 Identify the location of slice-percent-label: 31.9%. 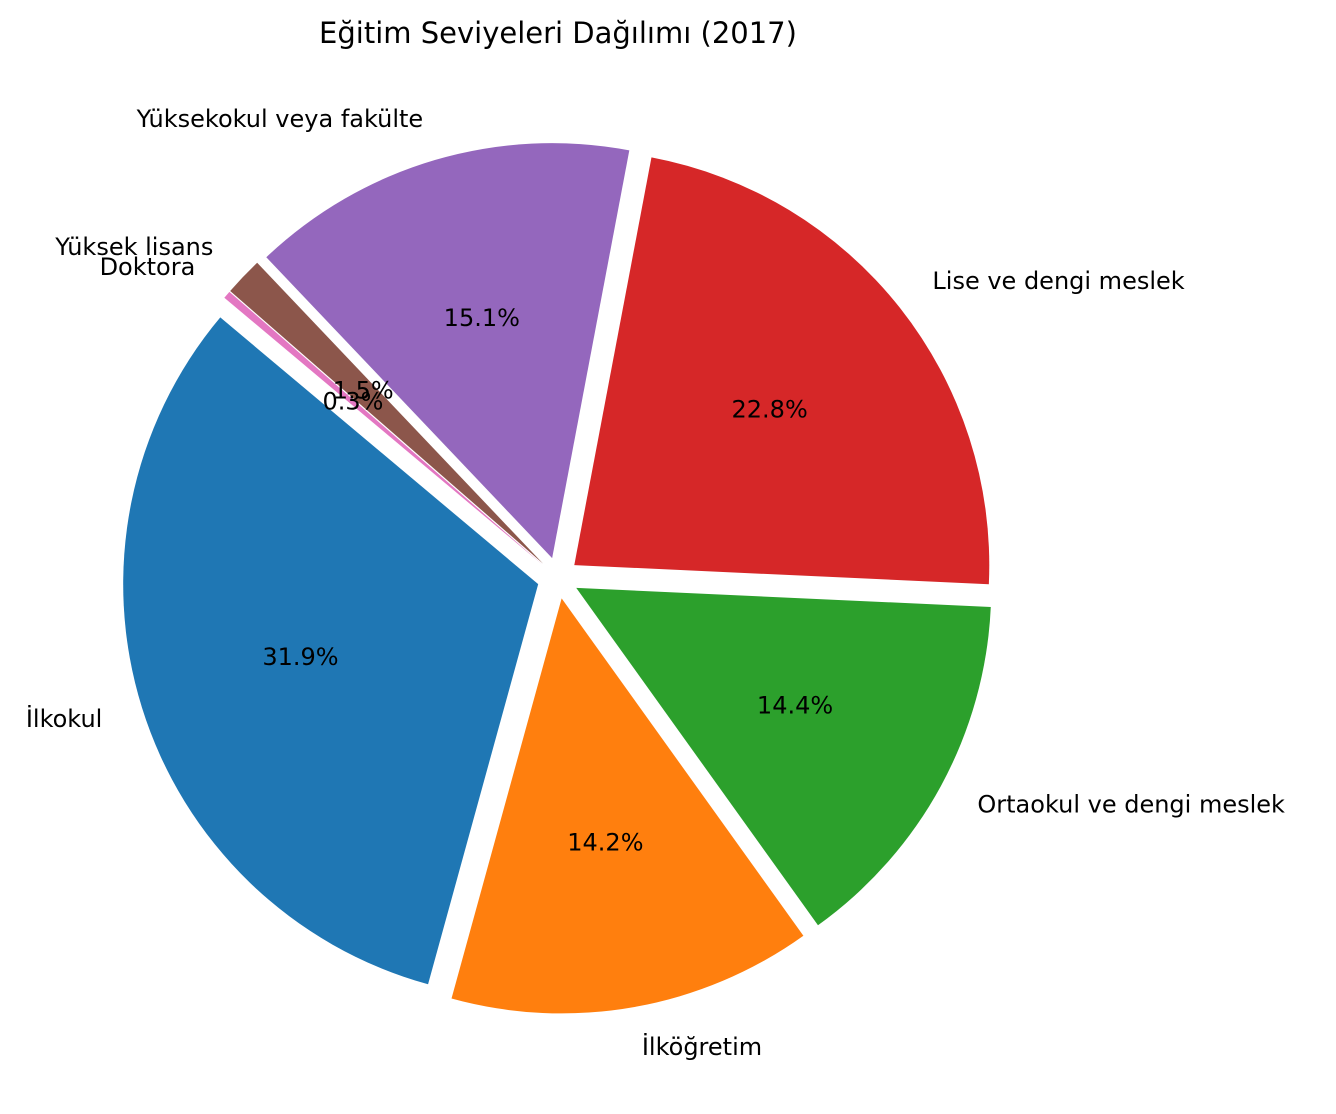
(300, 657).